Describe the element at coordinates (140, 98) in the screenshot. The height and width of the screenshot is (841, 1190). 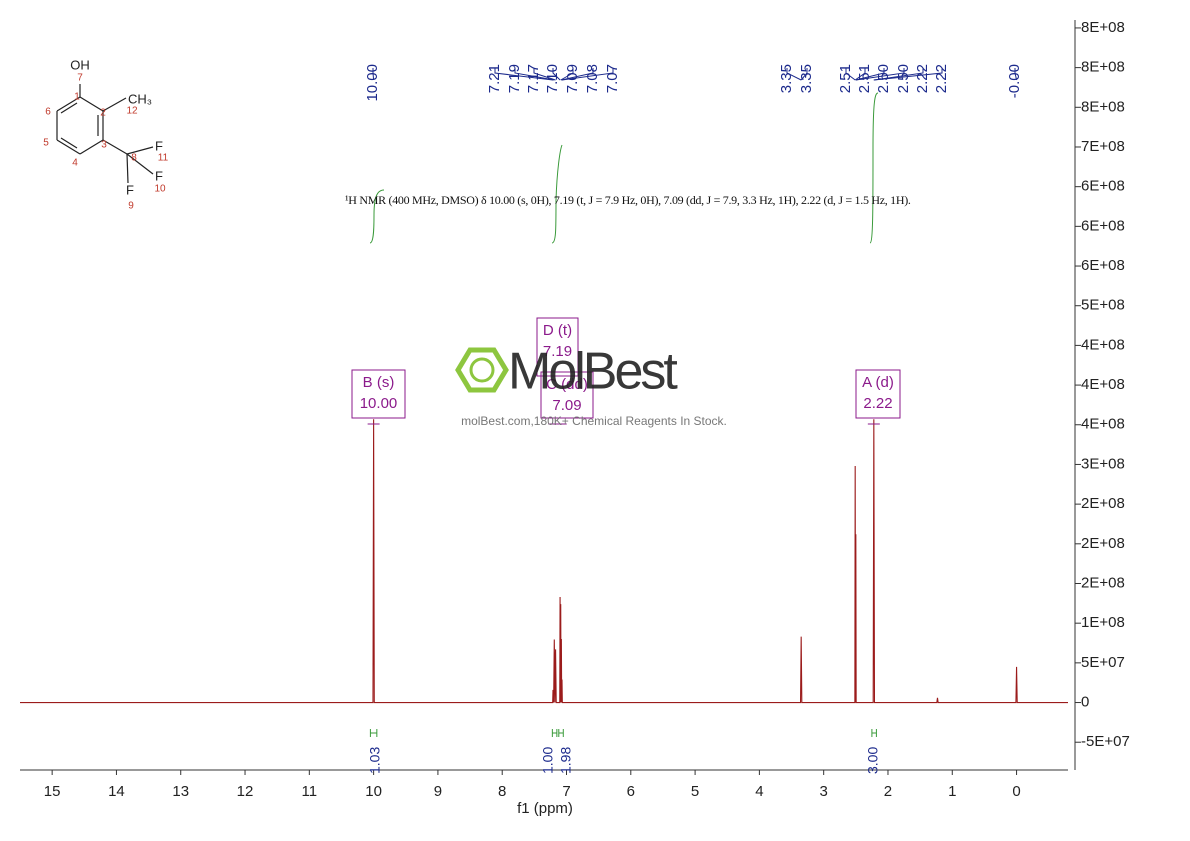
I see `atom-label: CH₃` at that location.